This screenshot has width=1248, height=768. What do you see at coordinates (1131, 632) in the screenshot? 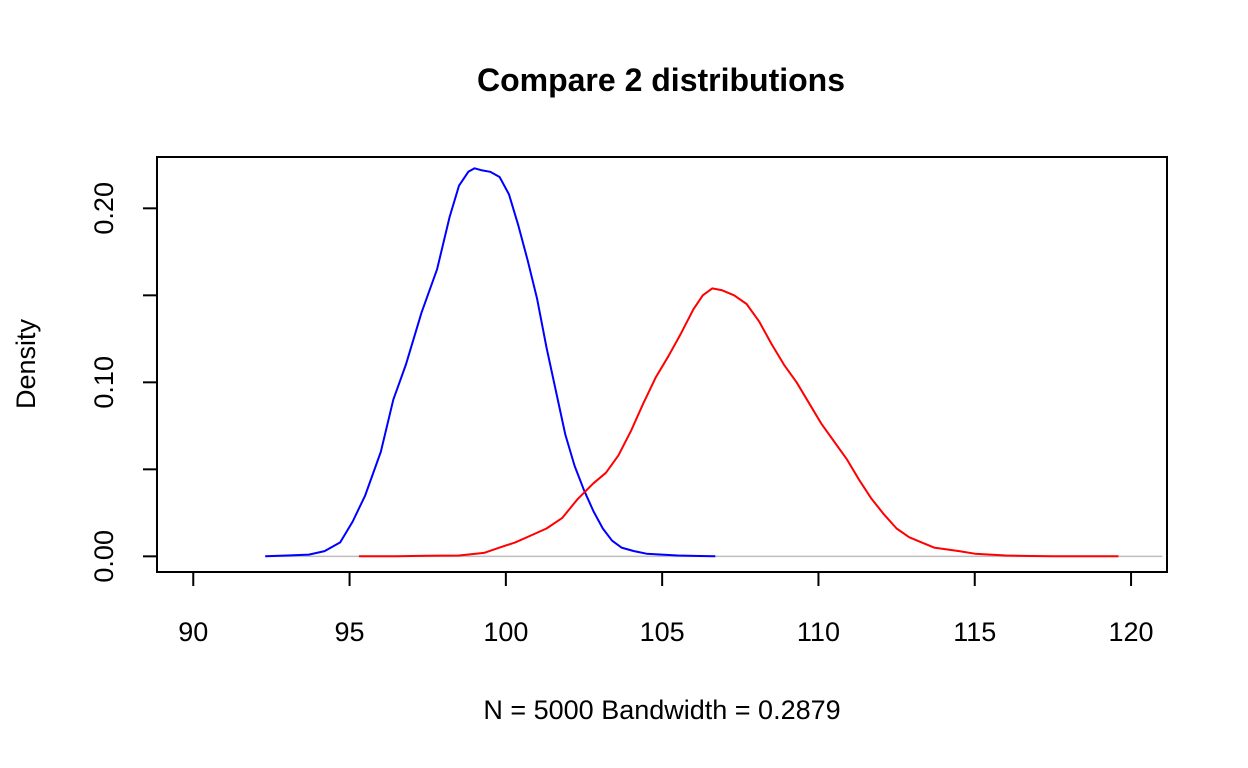
I see `x-tick-label: 120` at bounding box center [1131, 632].